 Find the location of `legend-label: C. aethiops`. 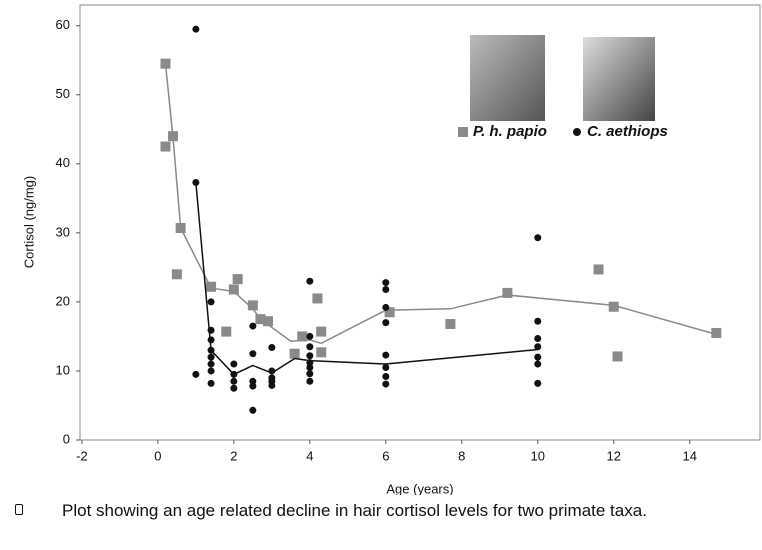

legend-label: C. aethiops is located at coordinates (627, 131).